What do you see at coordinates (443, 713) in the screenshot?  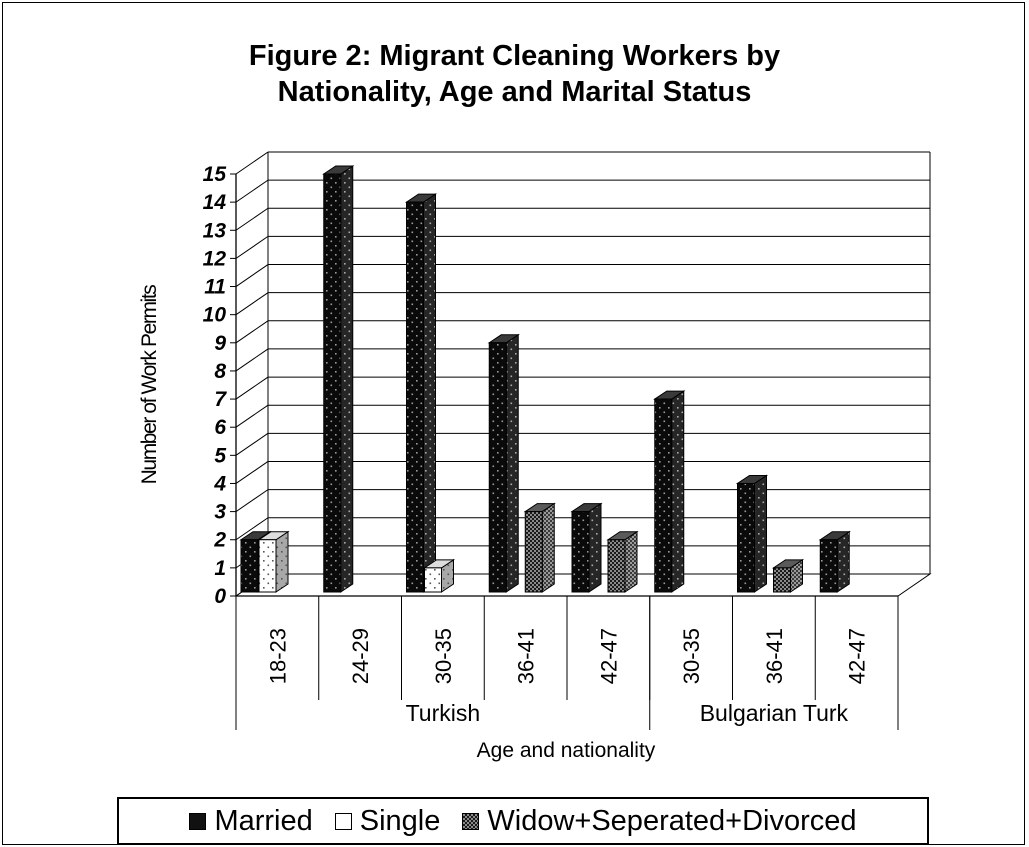 I see `x-group-label: Turkish` at bounding box center [443, 713].